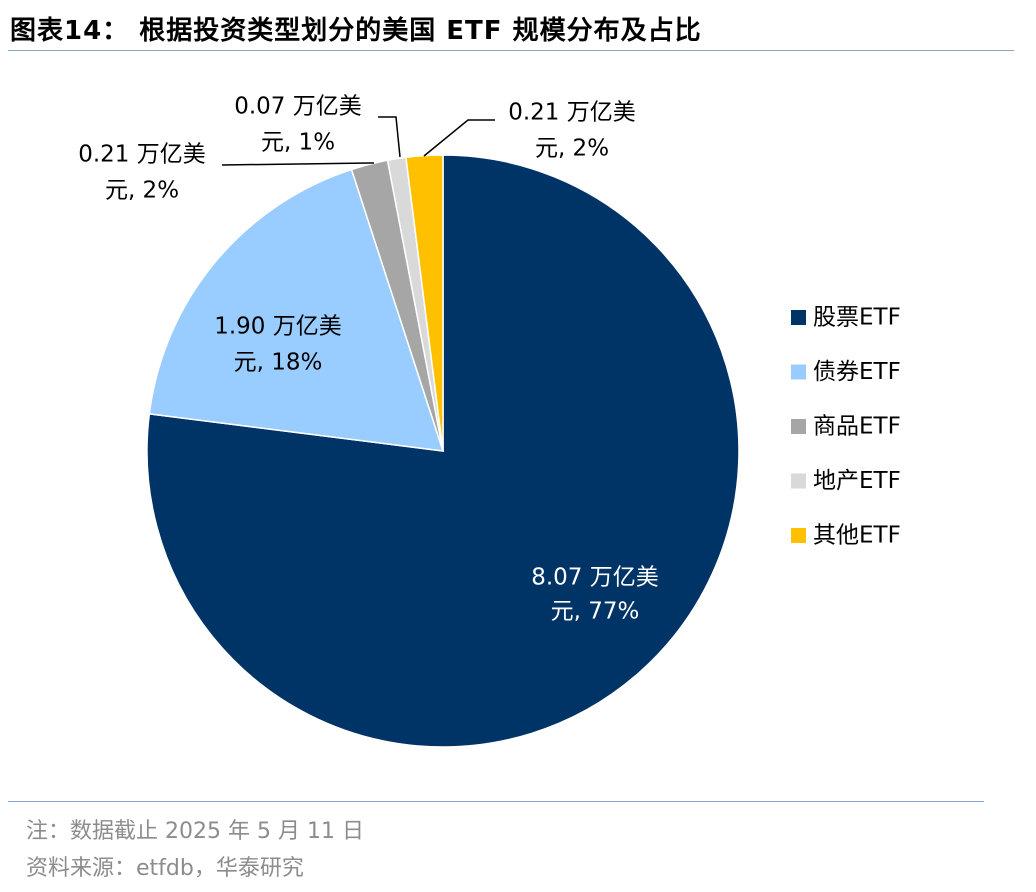 The image size is (1036, 892). Describe the element at coordinates (278, 327) in the screenshot. I see `data-label-2-a: 1.90 万亿美` at that location.